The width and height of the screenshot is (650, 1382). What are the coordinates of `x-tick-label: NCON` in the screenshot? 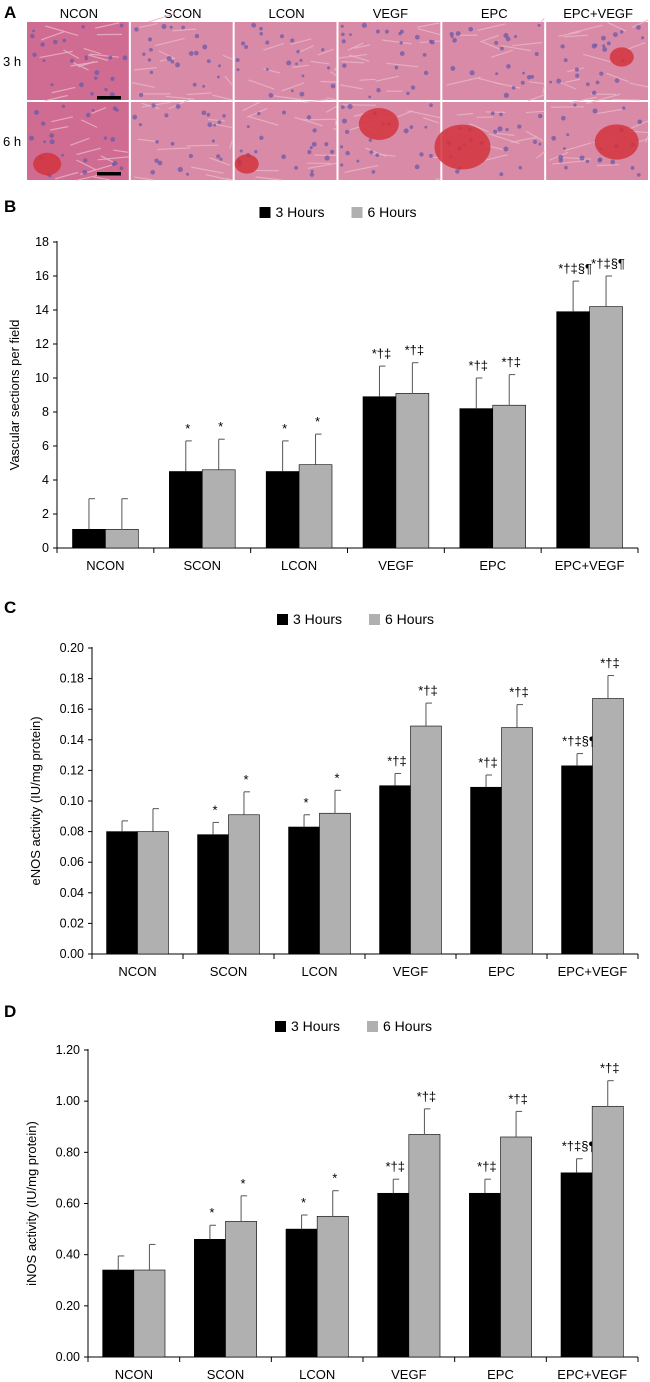 It's located at (137, 971).